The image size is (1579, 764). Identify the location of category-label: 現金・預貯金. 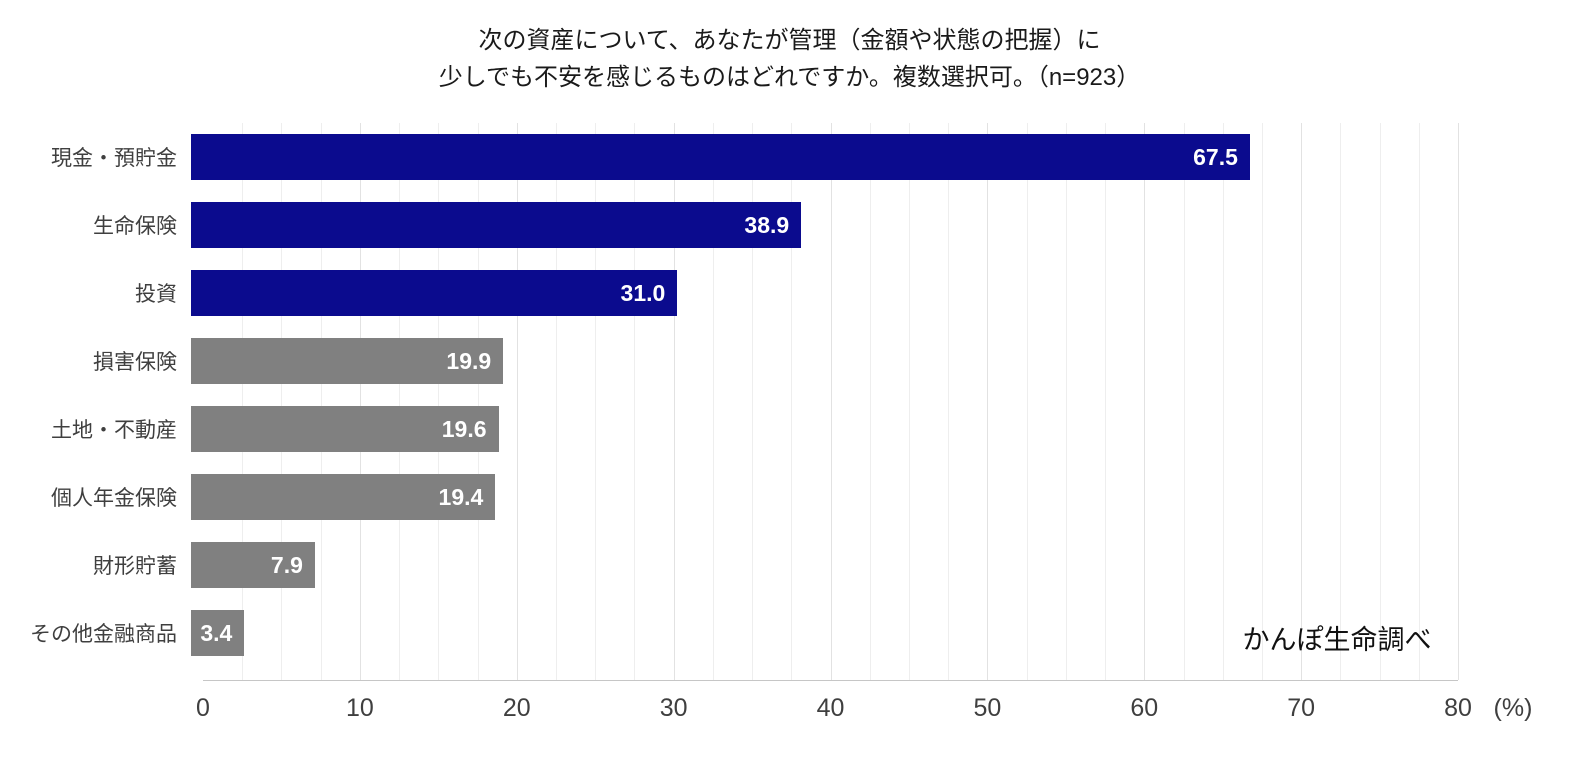
(114, 158).